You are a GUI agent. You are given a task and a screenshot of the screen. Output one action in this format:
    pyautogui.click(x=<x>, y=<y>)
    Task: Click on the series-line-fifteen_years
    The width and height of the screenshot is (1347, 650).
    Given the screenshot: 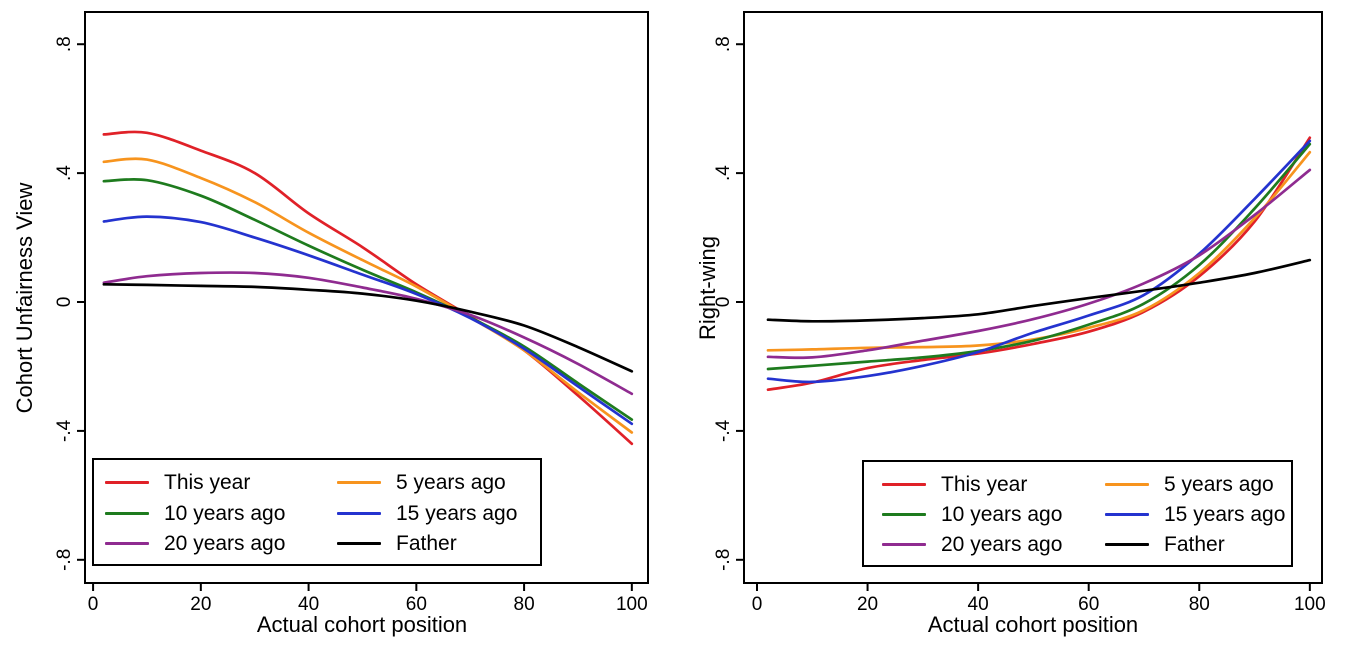 What is the action you would take?
    pyautogui.click(x=368, y=320)
    